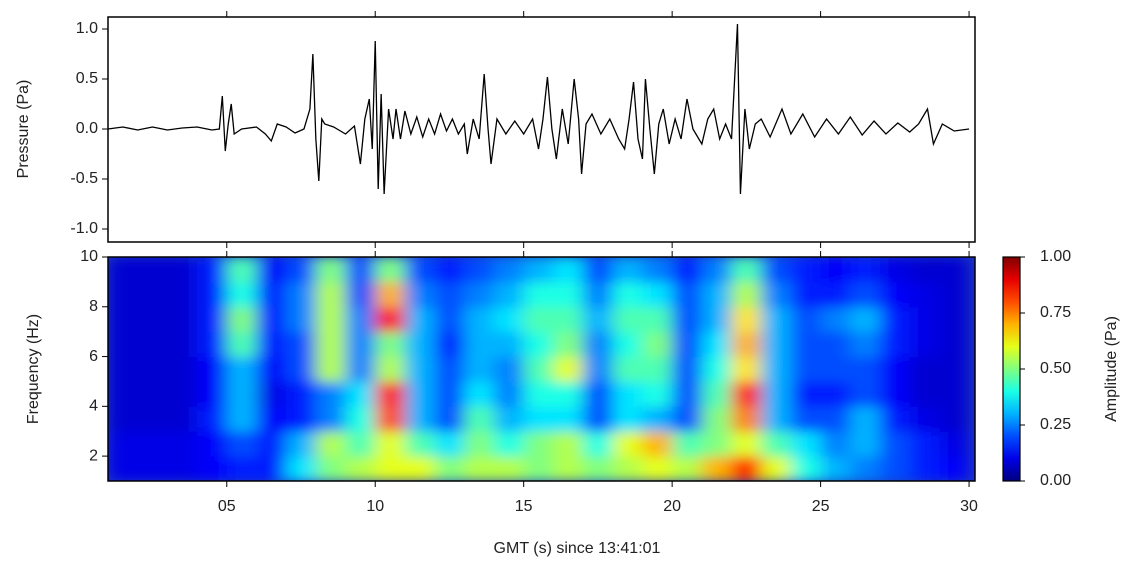 This screenshot has height=570, width=1126. I want to click on y-tick-label: 6, so click(93, 356).